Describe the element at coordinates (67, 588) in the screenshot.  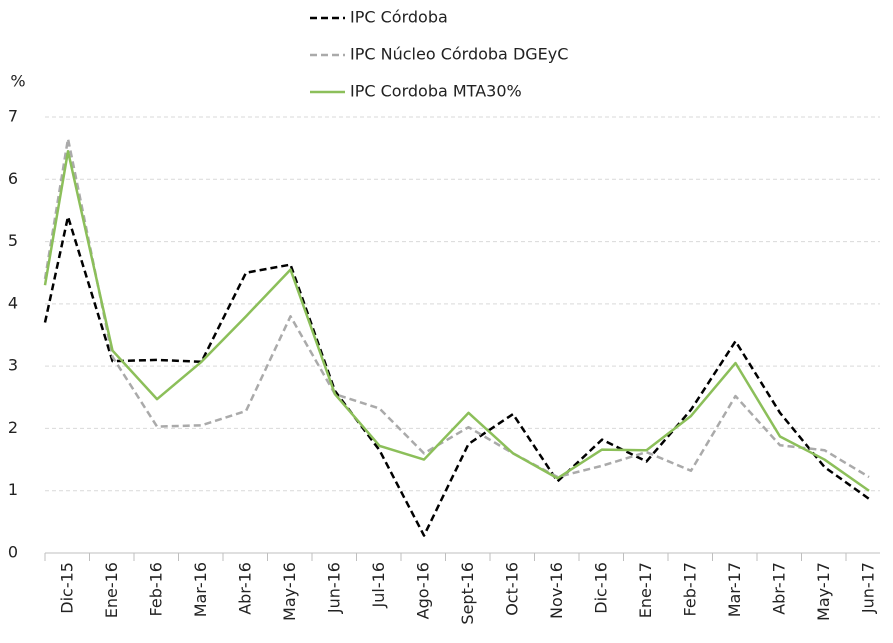
I see `x-tick-label: Dic-15` at that location.